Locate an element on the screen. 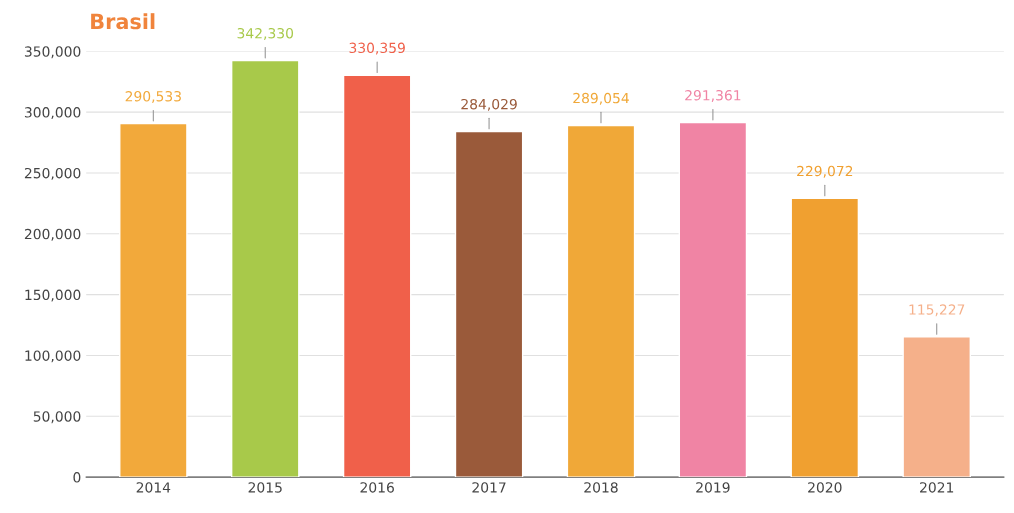 This screenshot has height=513, width=1014. y-tick-label: 300,000 is located at coordinates (52, 113).